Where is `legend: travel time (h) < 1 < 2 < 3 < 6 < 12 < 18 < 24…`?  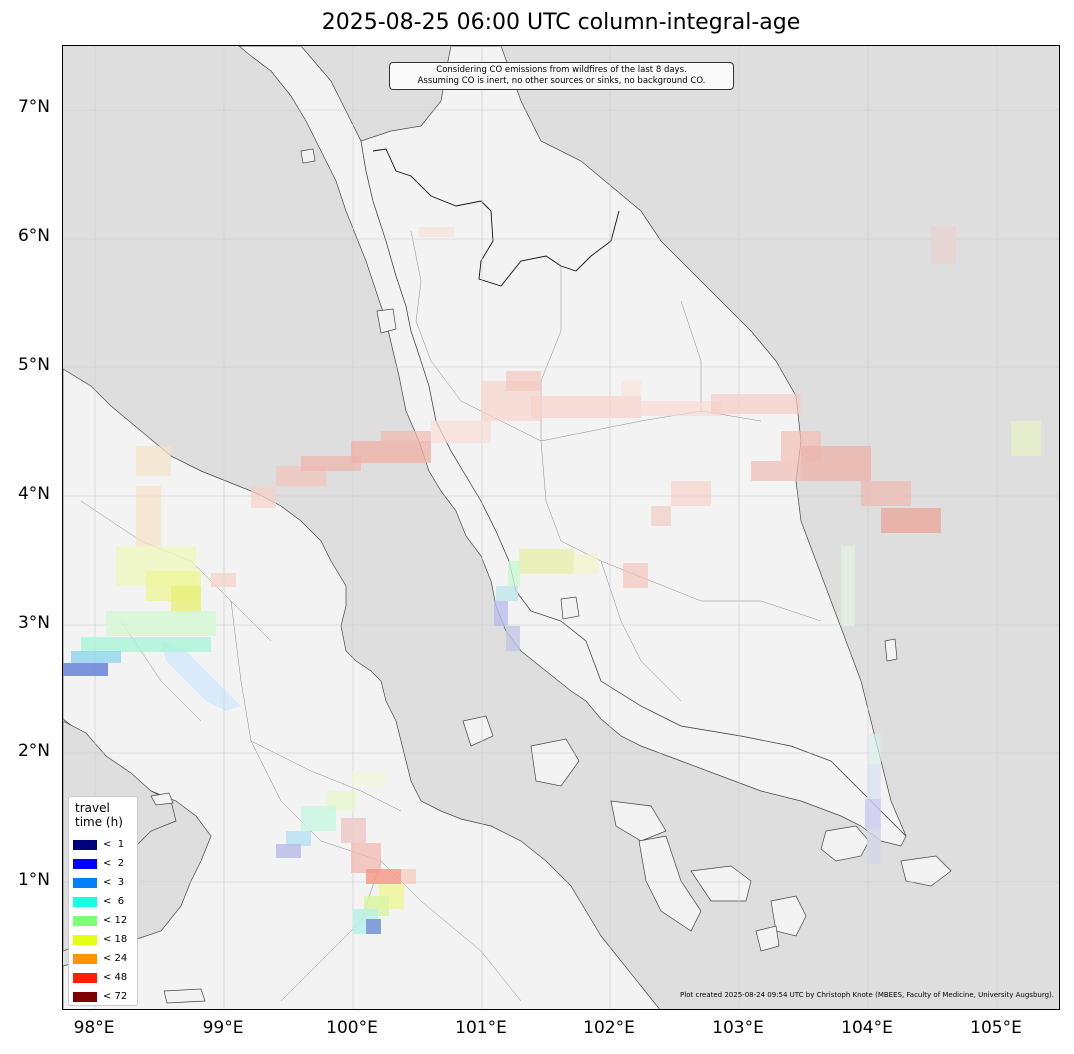 legend: travel time (h) < 1 < 2 < 3 < 6 < 12 < 18 < 24… is located at coordinates (103, 901).